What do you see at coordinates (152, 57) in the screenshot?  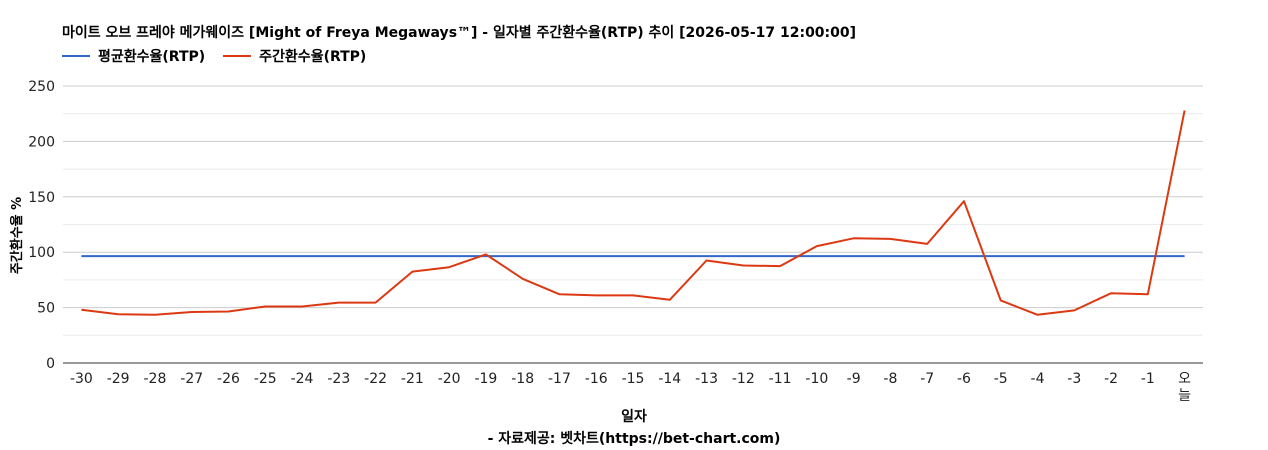 I see `legend-label-average: 평균환수율(RTP)` at bounding box center [152, 57].